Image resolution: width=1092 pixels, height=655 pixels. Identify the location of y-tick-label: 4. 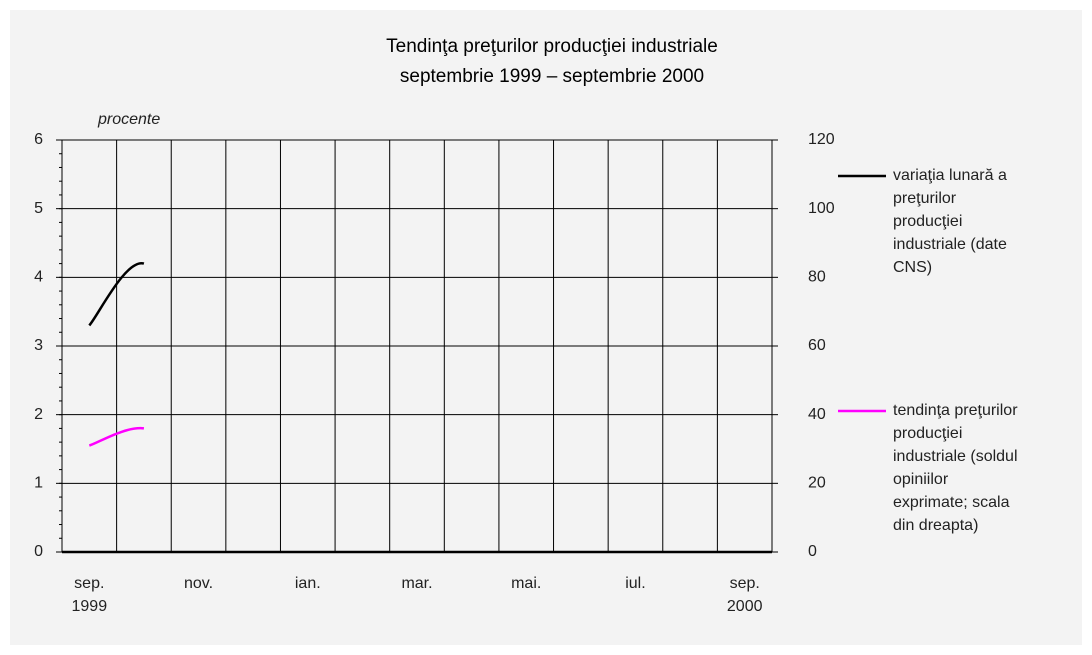
(38, 277).